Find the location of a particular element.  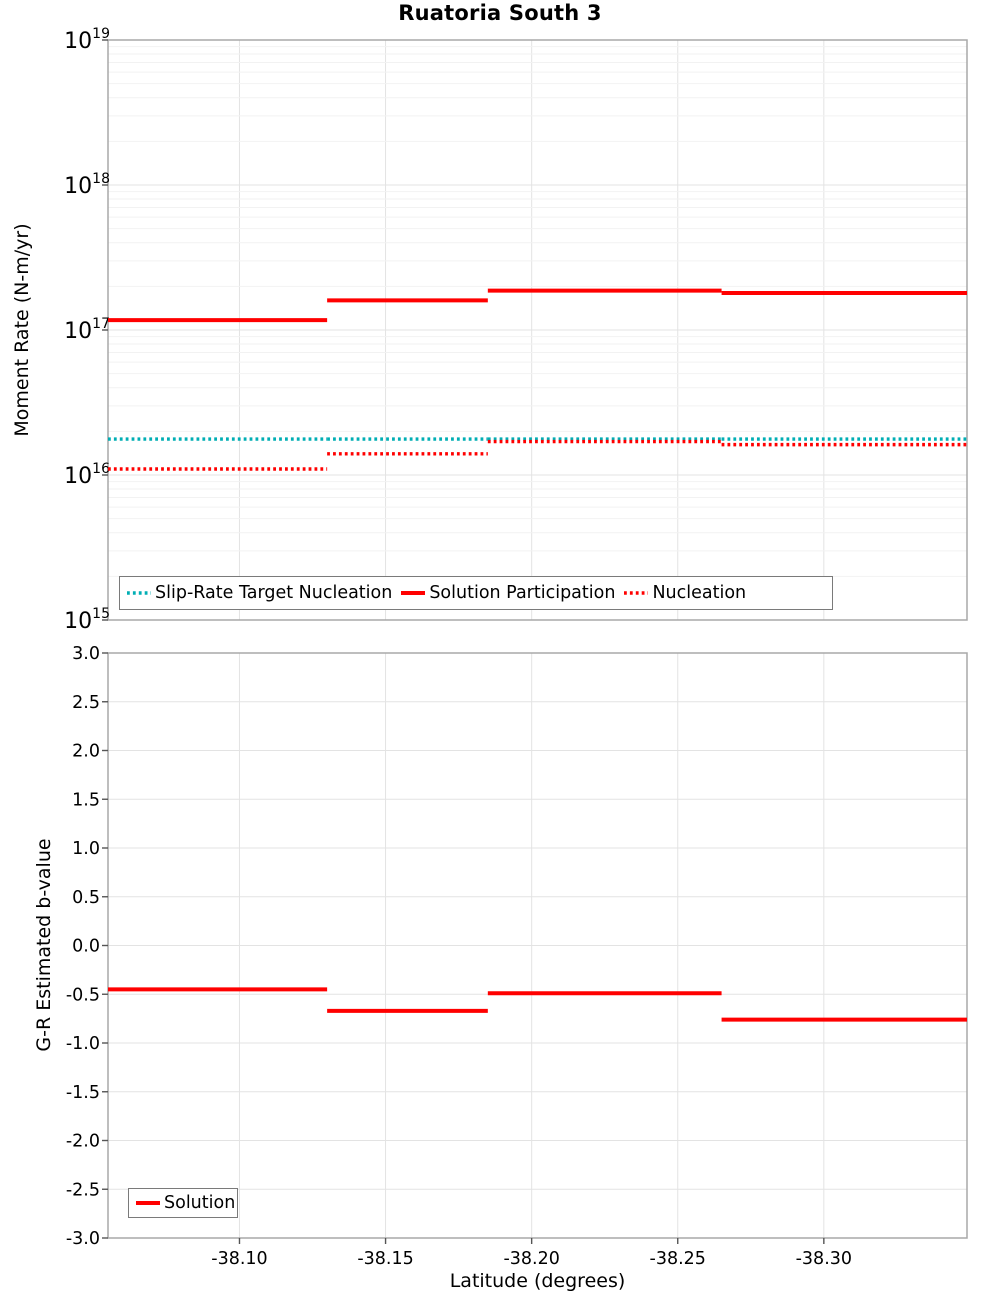

y-tick-label: 2.5 is located at coordinates (86, 703).